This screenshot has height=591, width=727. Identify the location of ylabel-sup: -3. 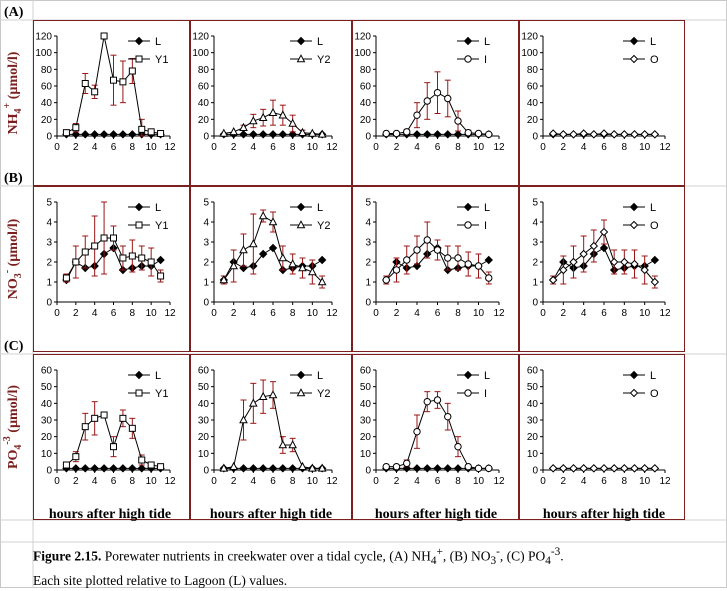
(7, 440).